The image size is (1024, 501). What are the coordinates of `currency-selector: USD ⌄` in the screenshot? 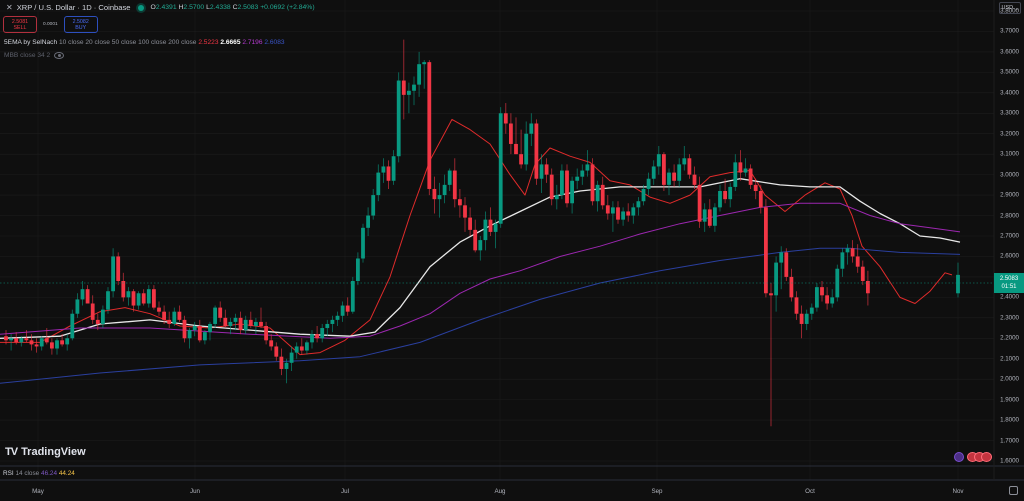 It's located at (1010, 8).